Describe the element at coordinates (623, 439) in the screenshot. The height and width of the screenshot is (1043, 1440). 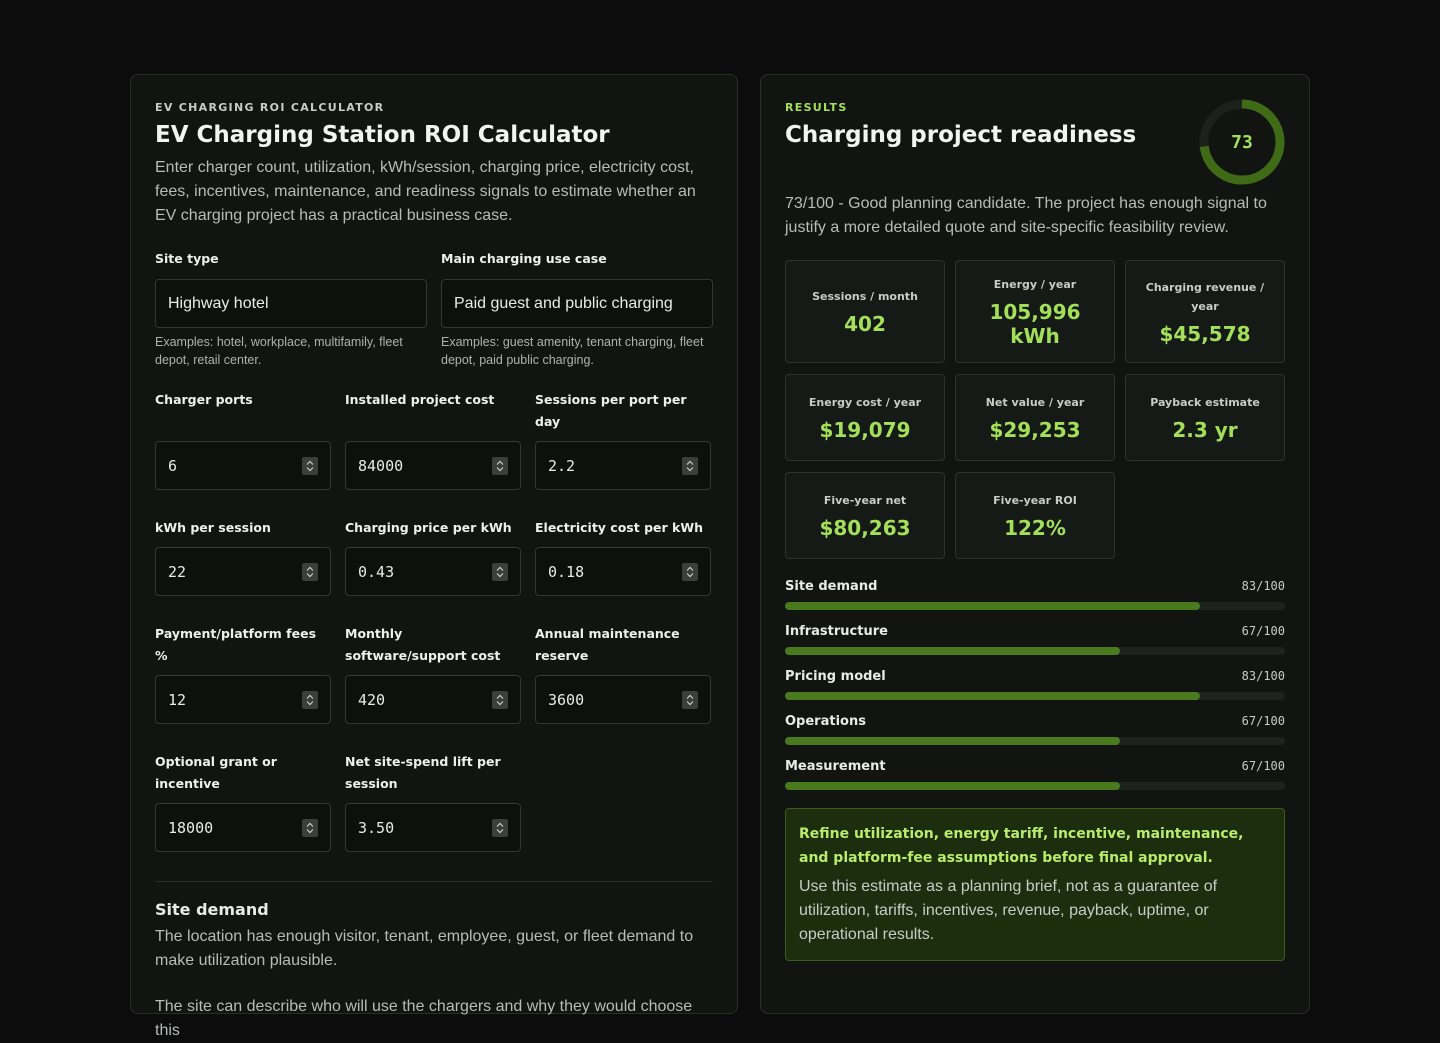
I see `number-field: Sessions per port per day 2.2` at that location.